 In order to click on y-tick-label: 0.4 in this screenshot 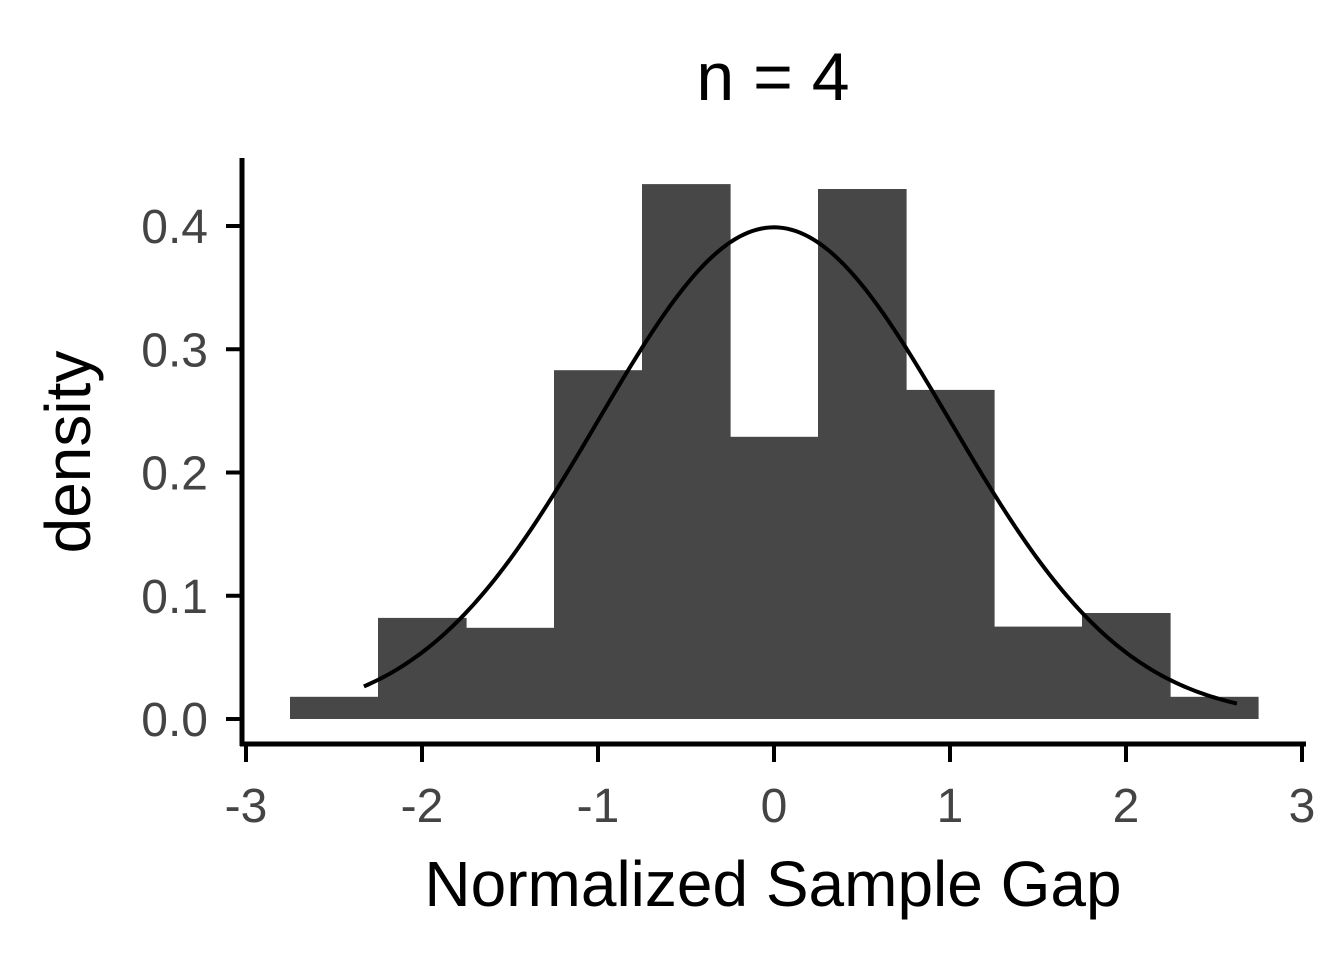, I will do `click(174, 227)`.